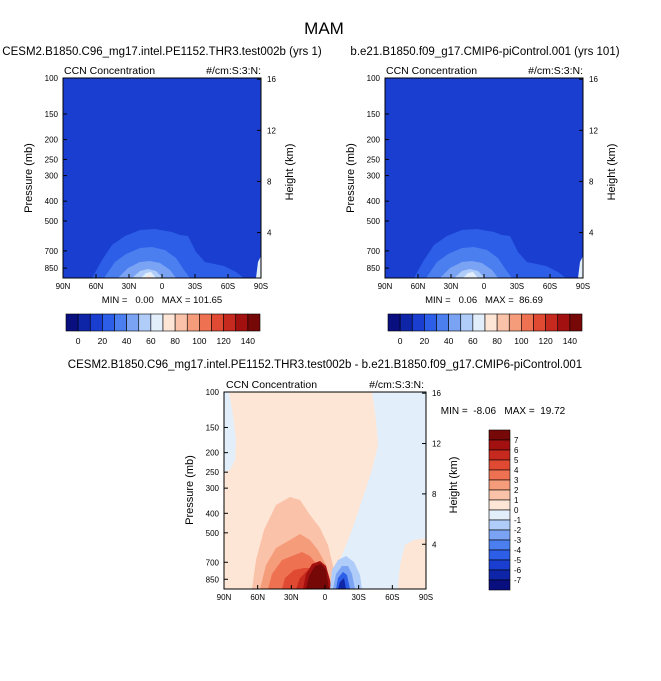 Image resolution: width=661 pixels, height=681 pixels. Describe the element at coordinates (484, 178) in the screenshot. I see `right-field` at that location.